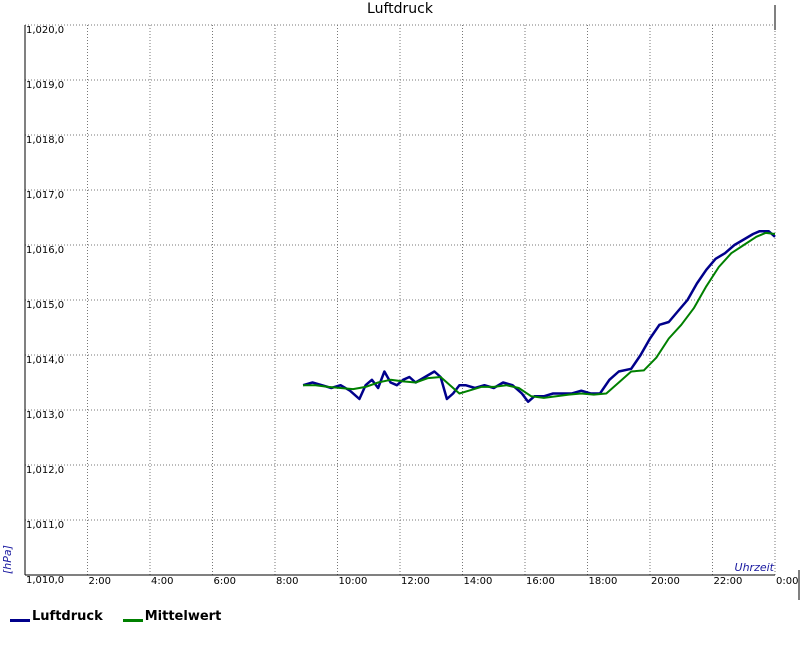 The width and height of the screenshot is (800, 650). What do you see at coordinates (100, 581) in the screenshot?
I see `x-tick-label: 2:00` at bounding box center [100, 581].